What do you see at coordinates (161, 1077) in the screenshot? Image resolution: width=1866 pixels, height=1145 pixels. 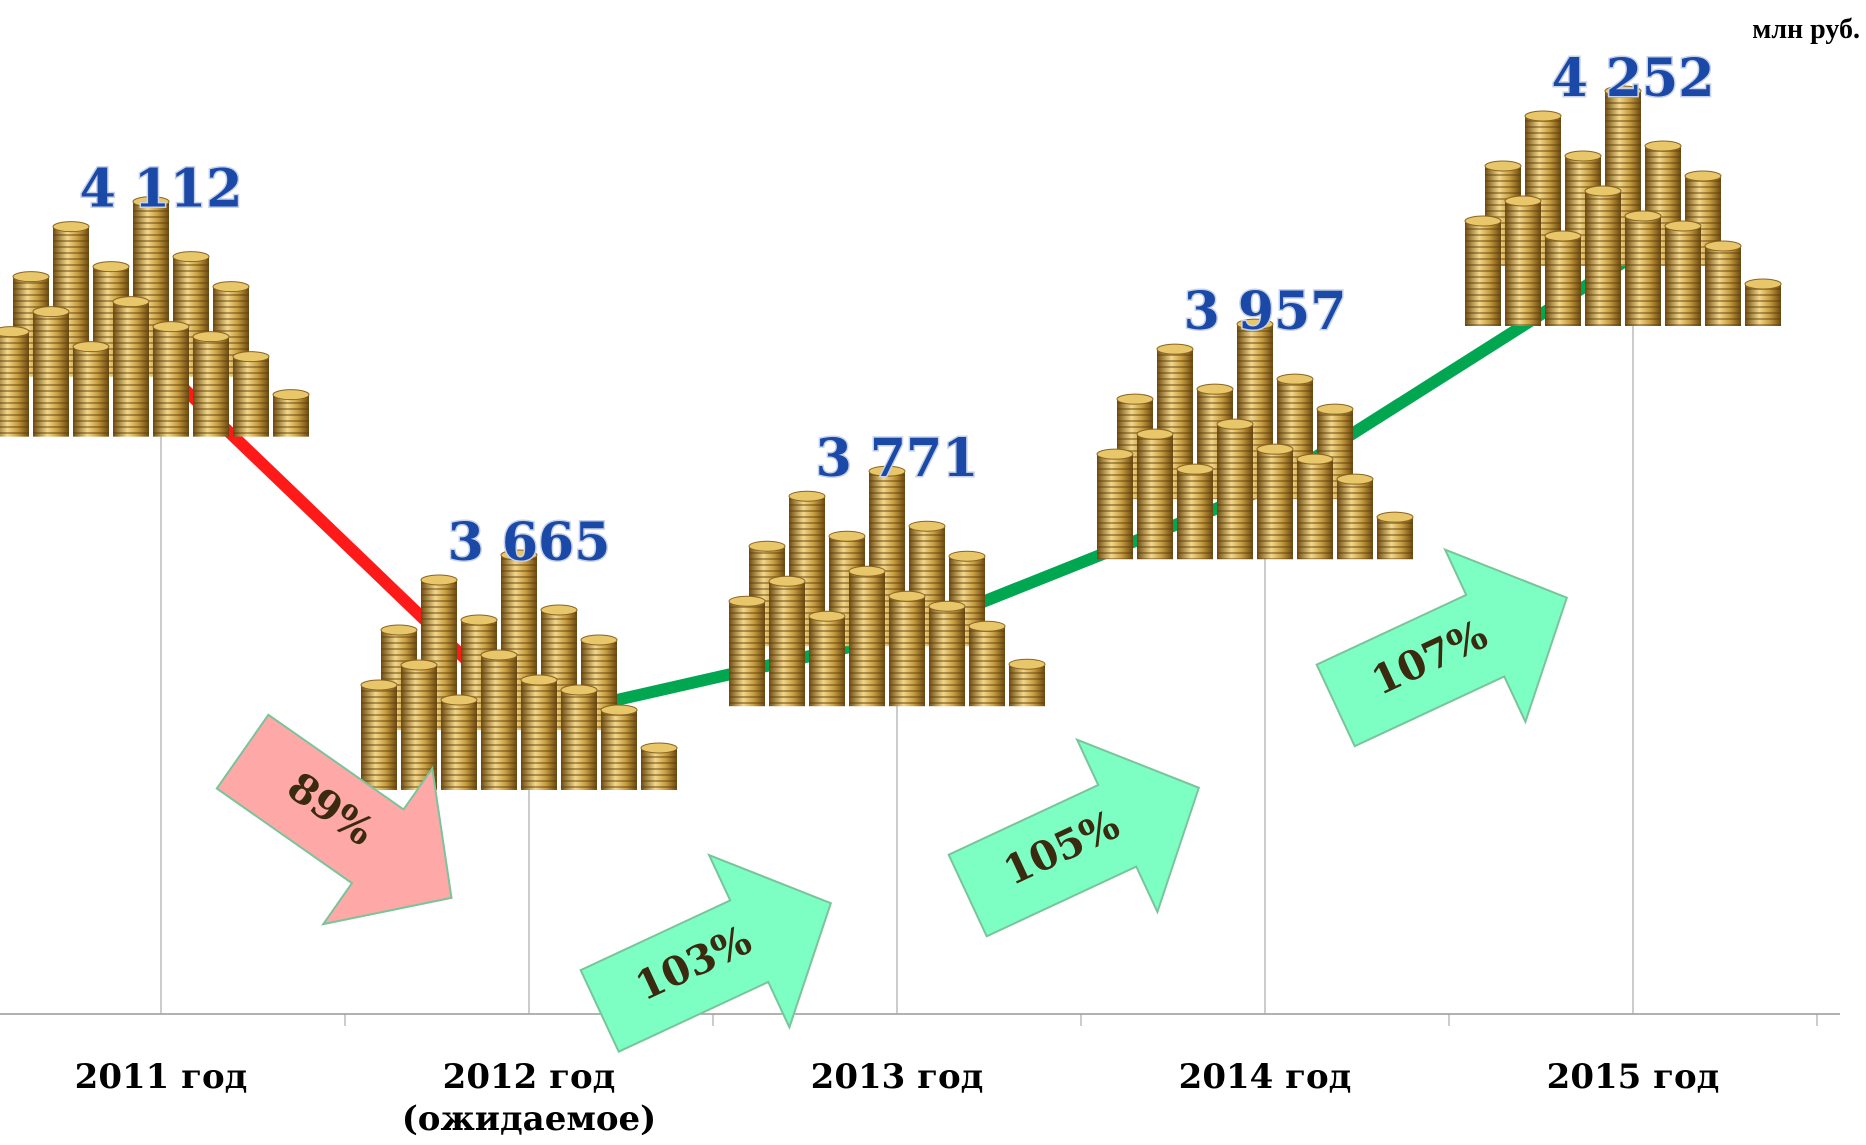 I see `x-tick-label: 2011 год` at bounding box center [161, 1077].